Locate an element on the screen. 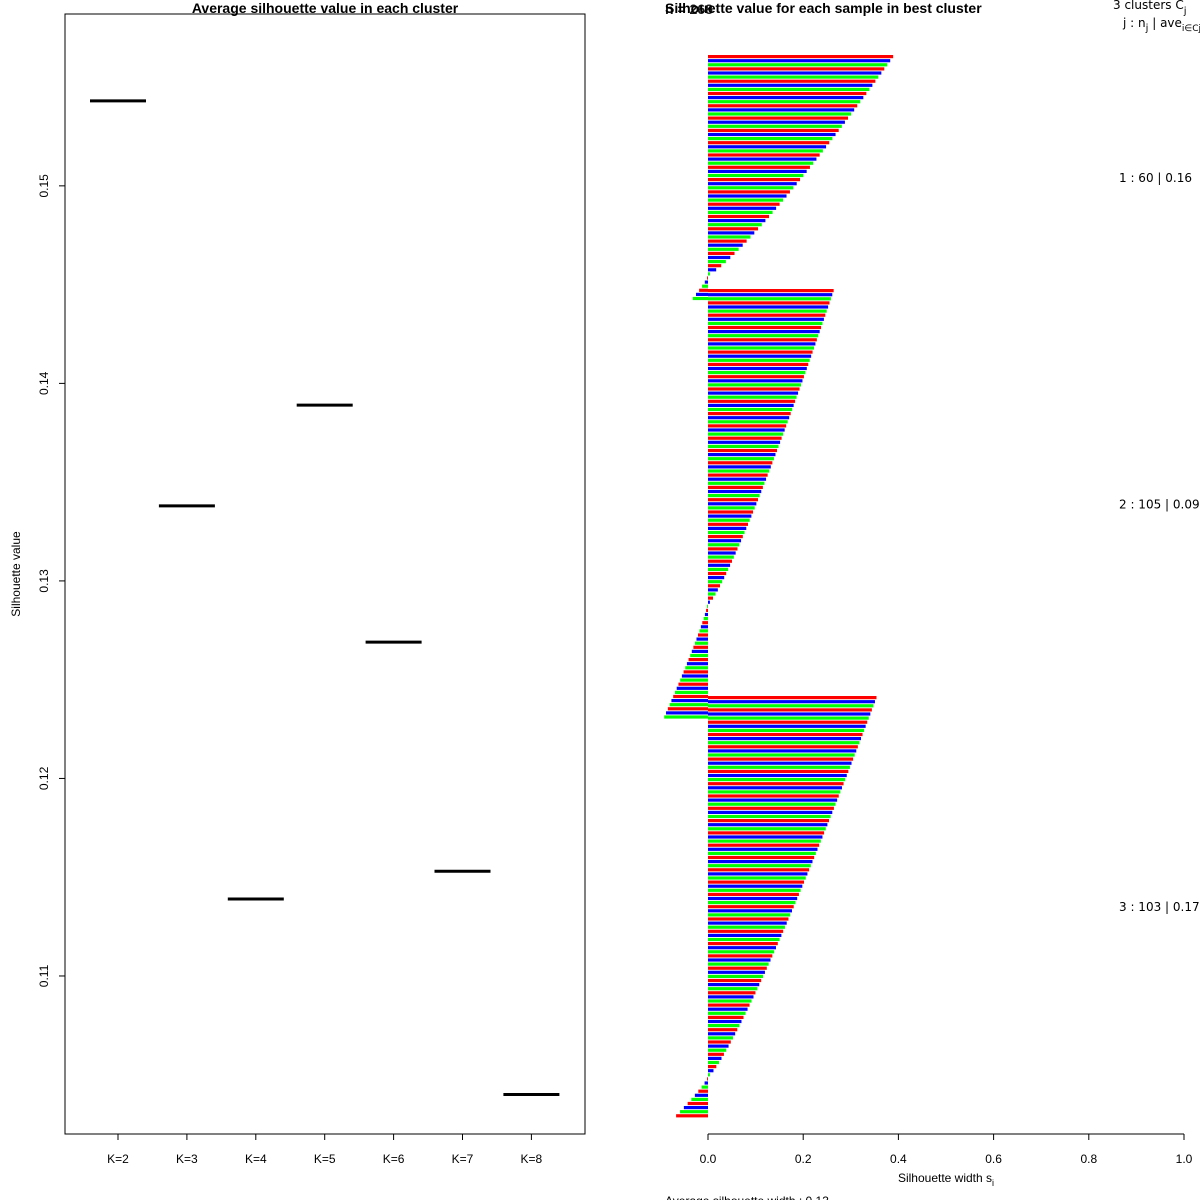 The width and height of the screenshot is (1200, 1200). right-xlabel: Silhouette width si is located at coordinates (946, 1179).